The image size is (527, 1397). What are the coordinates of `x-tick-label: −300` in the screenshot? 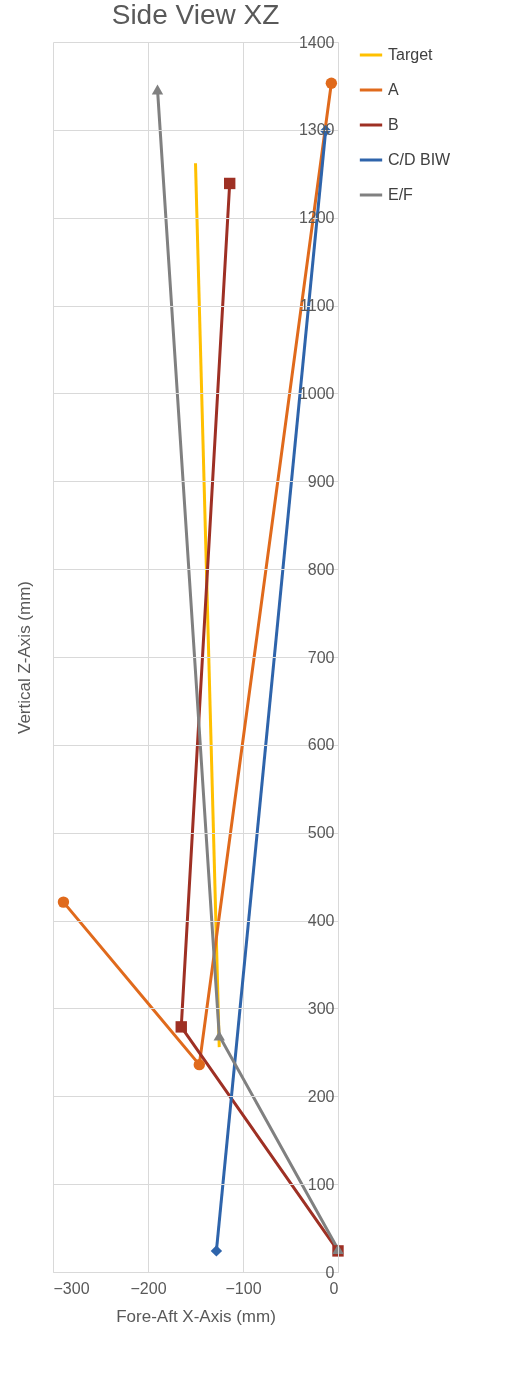 It's located at (71, 1288).